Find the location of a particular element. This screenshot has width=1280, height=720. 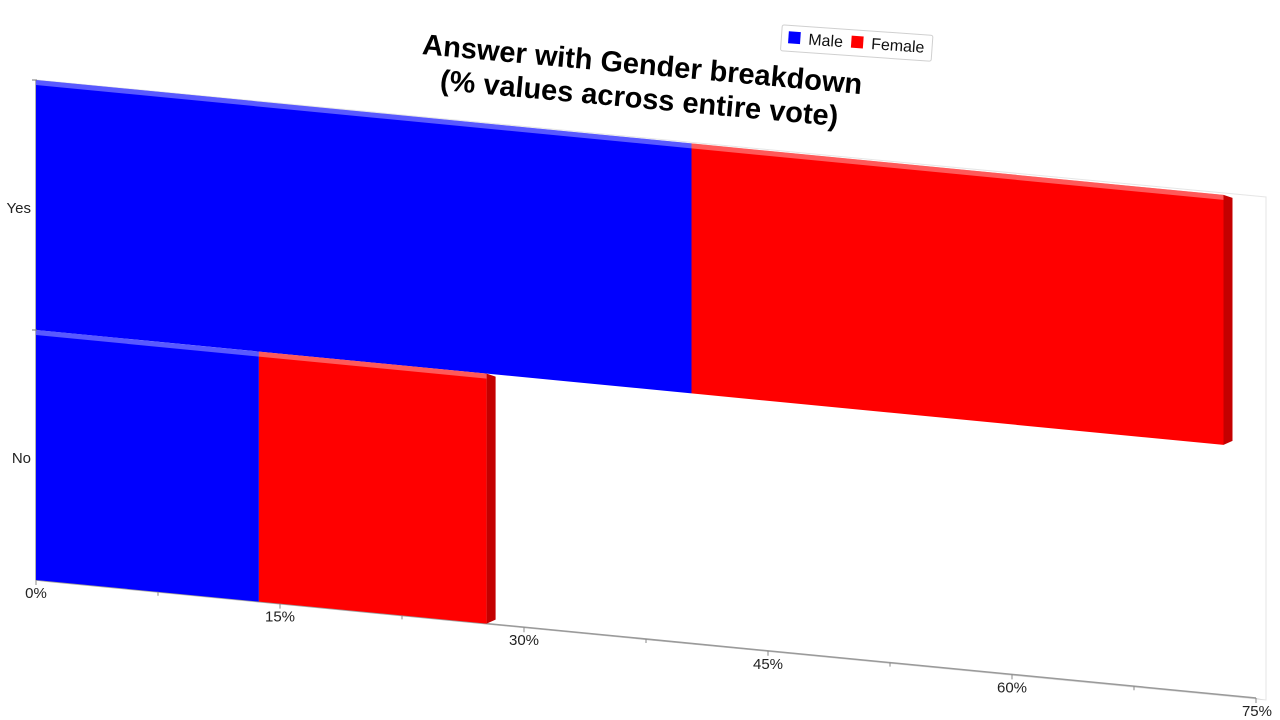

x-tick-label: 0% is located at coordinates (36, 593).